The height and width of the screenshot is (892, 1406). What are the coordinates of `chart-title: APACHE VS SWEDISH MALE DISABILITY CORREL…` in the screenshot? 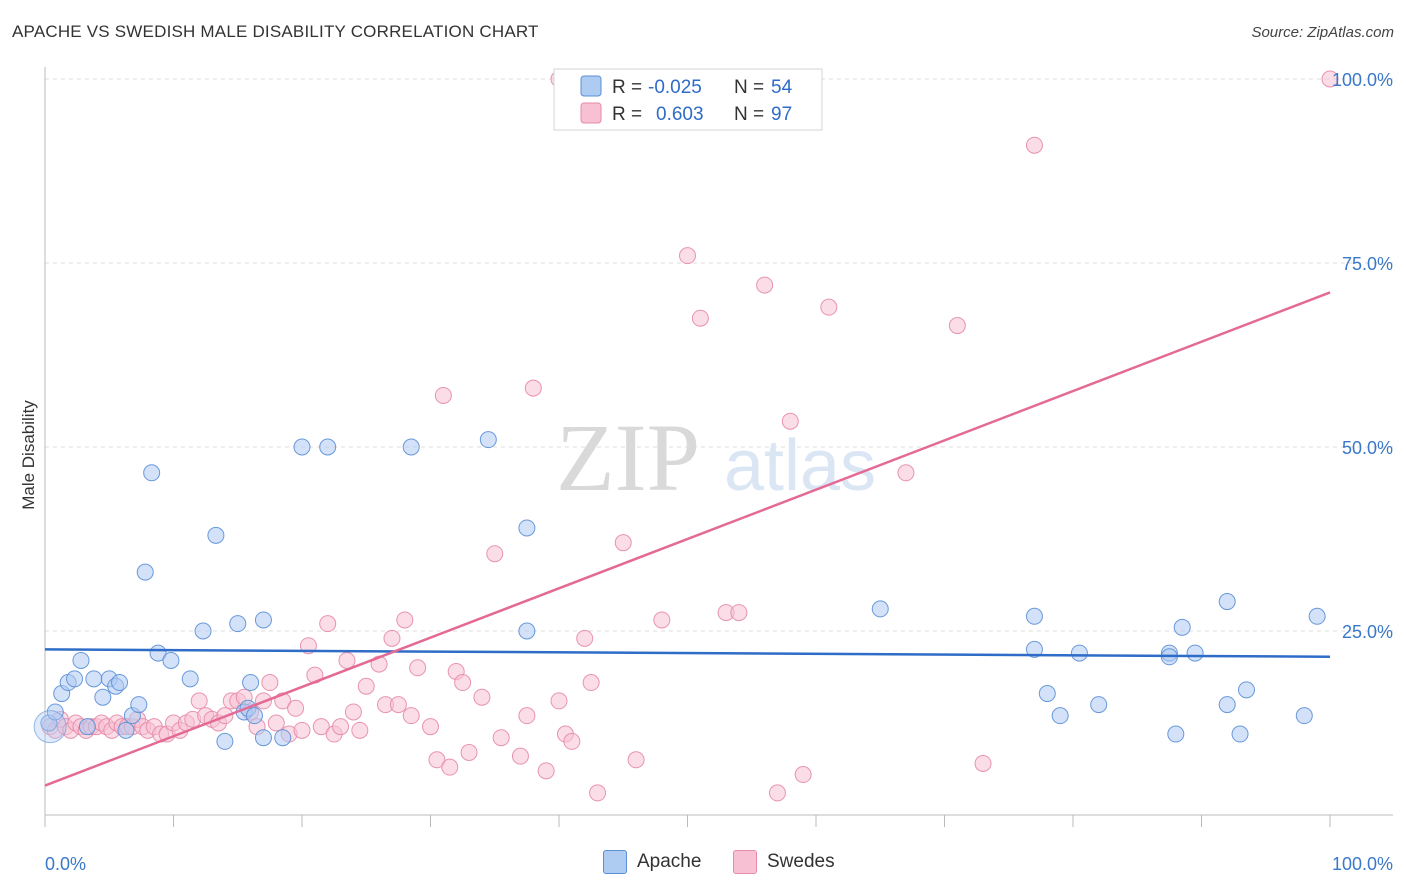 It's located at (275, 31).